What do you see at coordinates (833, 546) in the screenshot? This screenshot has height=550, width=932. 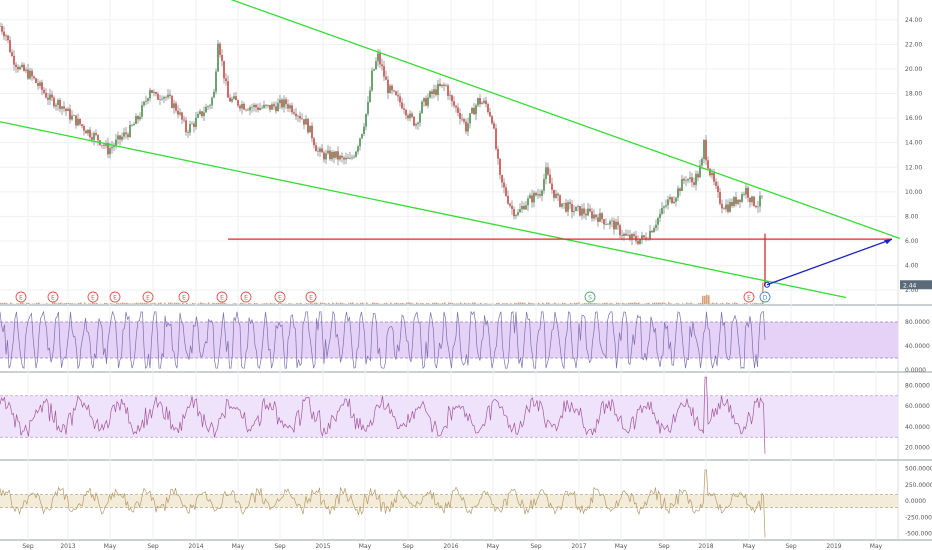 I see `x-tick-label: 2019` at bounding box center [833, 546].